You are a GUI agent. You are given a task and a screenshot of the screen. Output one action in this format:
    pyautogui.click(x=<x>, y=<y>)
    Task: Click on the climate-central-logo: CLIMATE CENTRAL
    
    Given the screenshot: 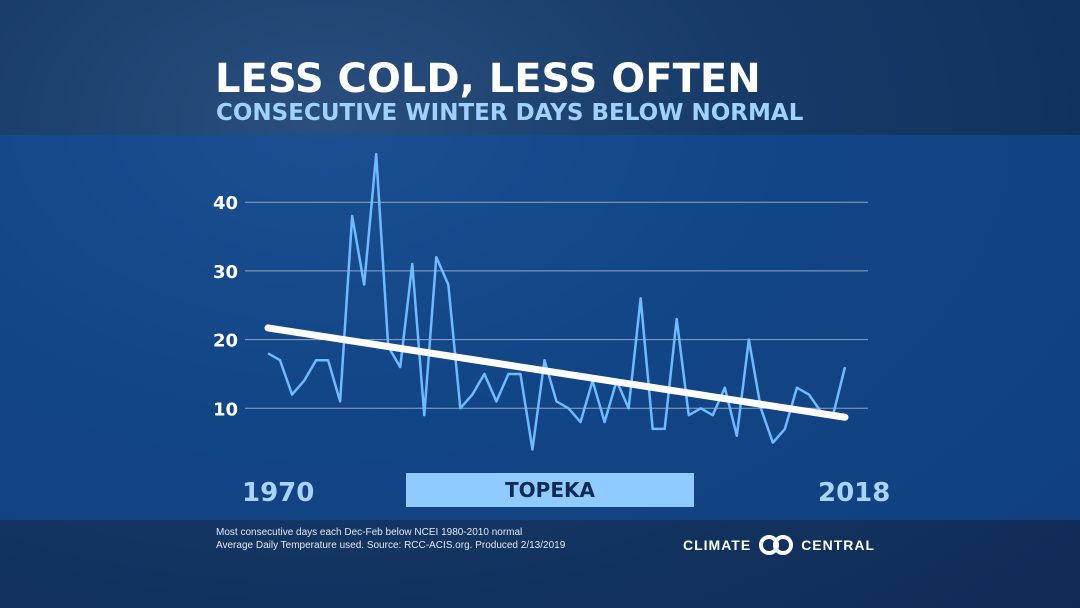 What is the action you would take?
    pyautogui.click(x=779, y=545)
    